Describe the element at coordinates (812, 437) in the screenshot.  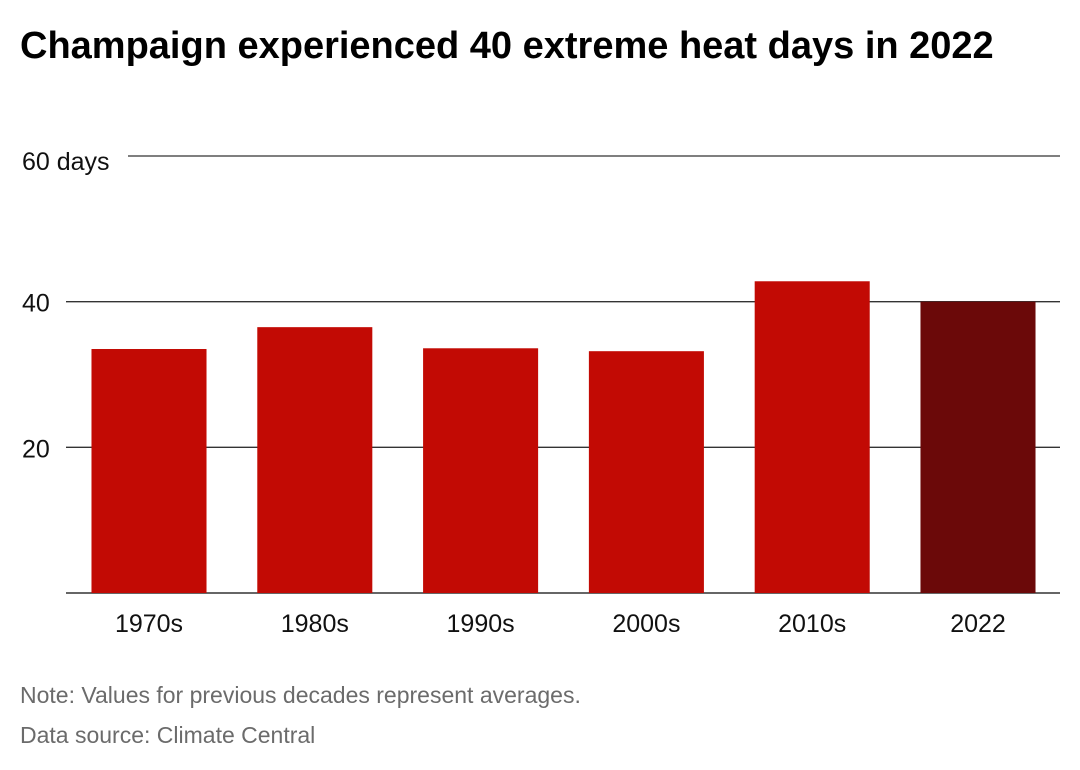
I see `bar-2010s` at that location.